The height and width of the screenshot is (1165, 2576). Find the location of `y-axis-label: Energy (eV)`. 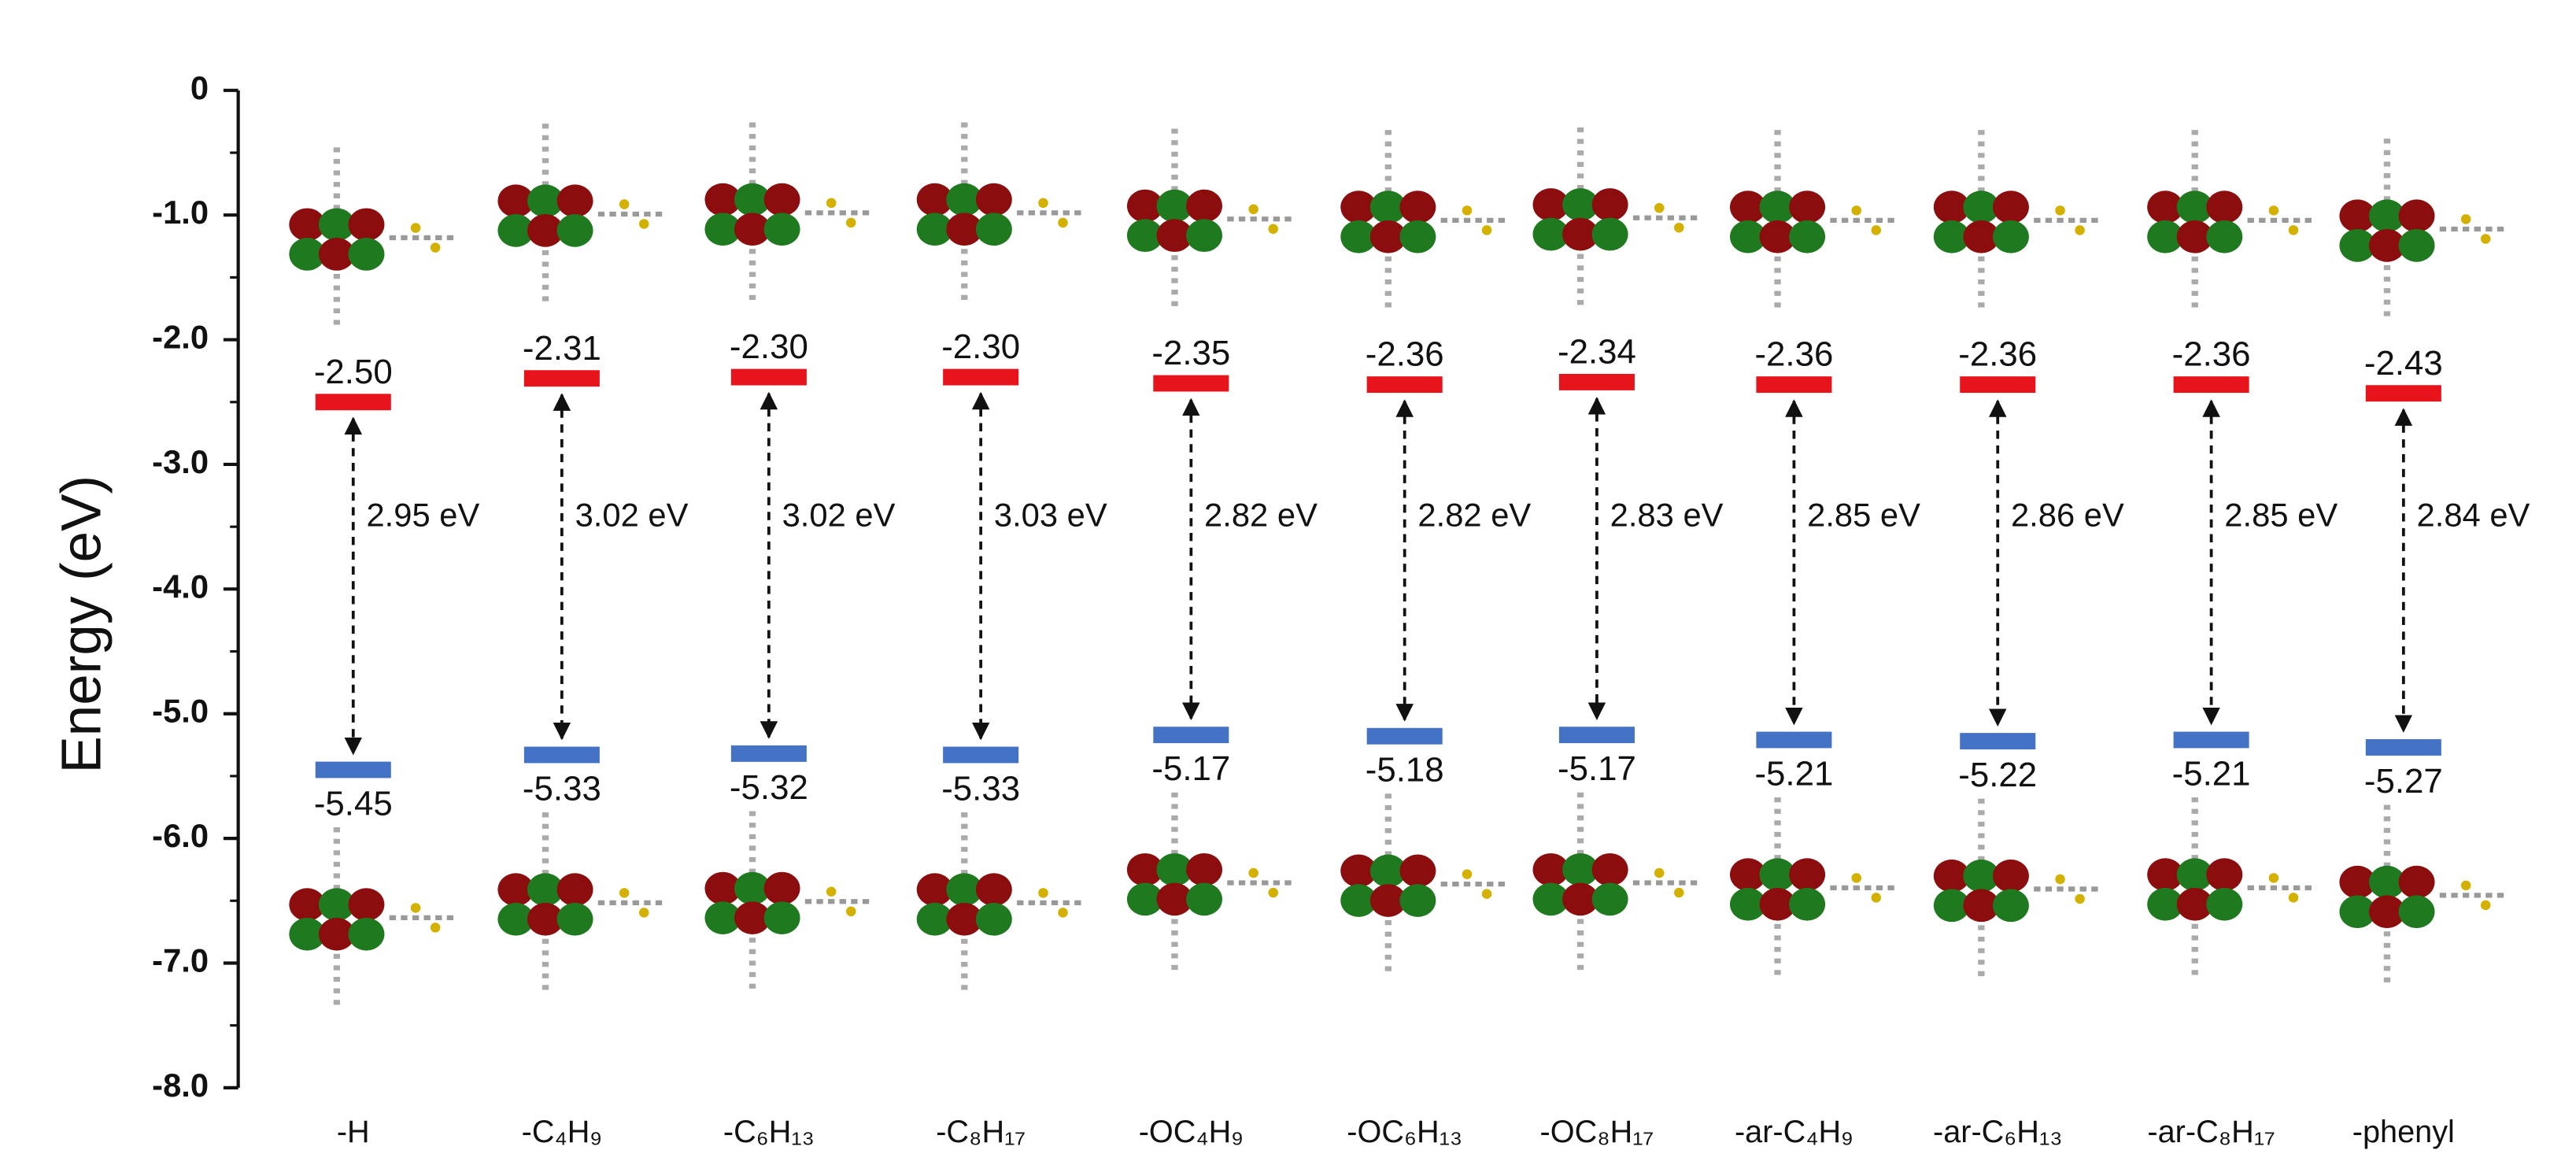

y-axis-label: Energy (eV) is located at coordinates (81, 624).